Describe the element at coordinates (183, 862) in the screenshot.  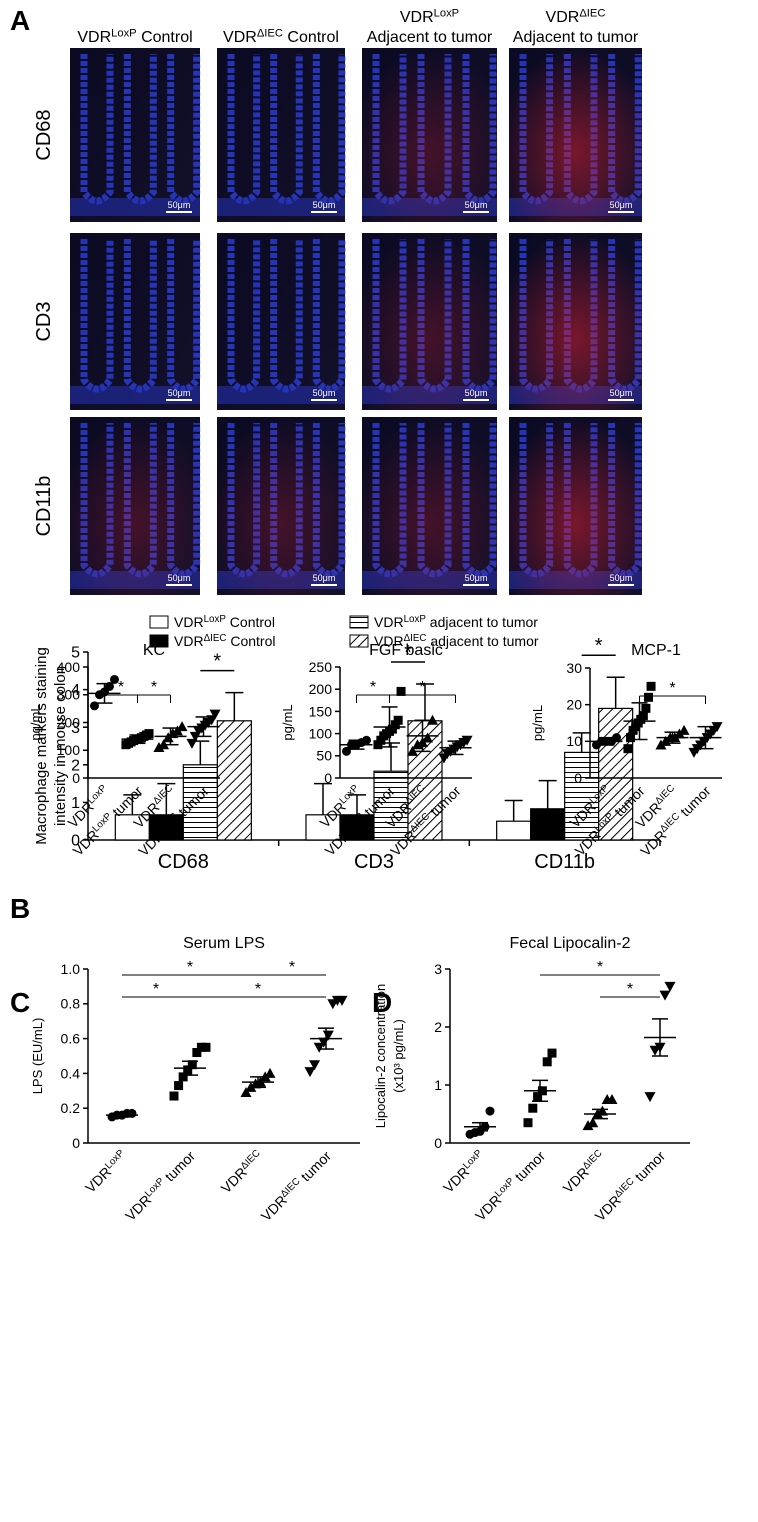
I see `x-tick-label: CD68` at that location.